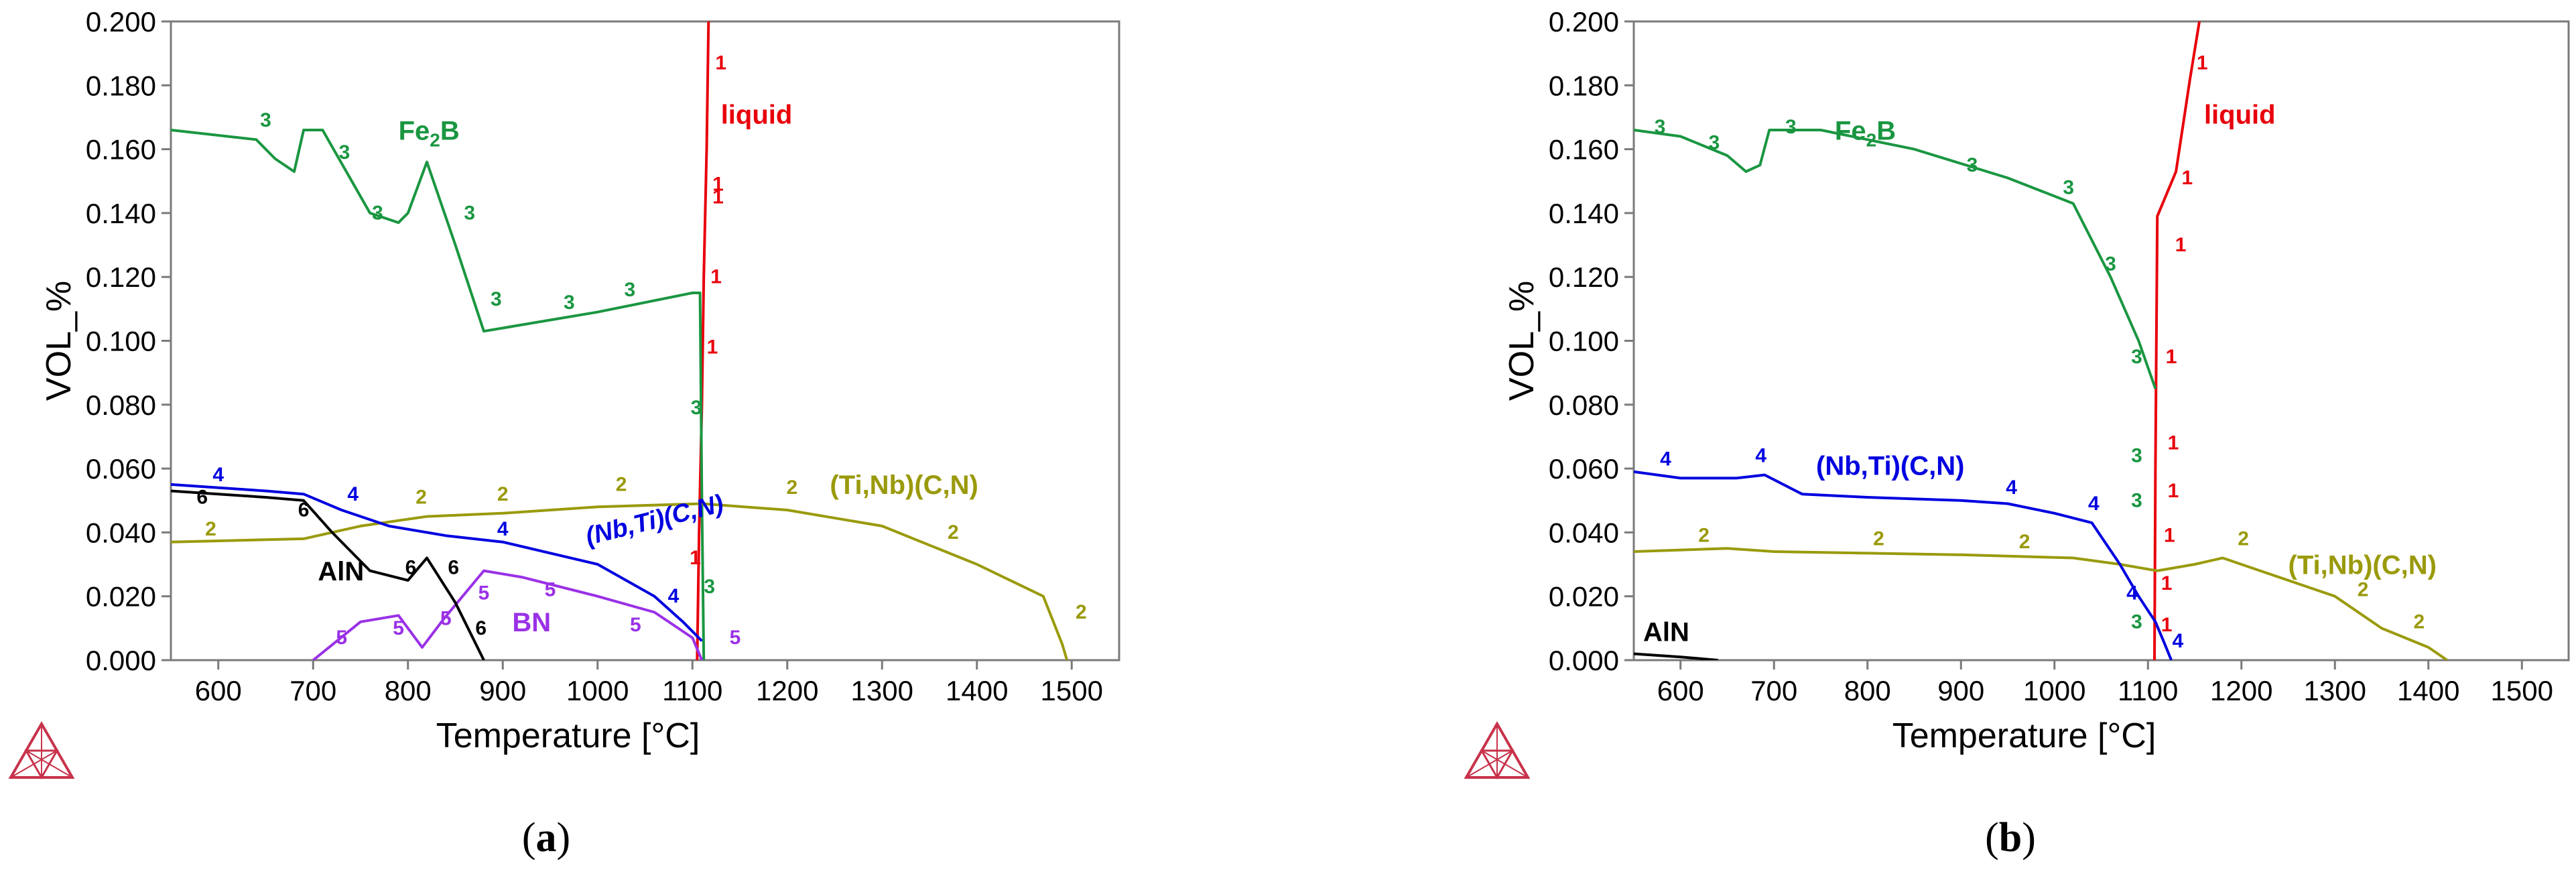  What do you see at coordinates (2522, 690) in the screenshot?
I see `x-tick-label: 1500` at bounding box center [2522, 690].